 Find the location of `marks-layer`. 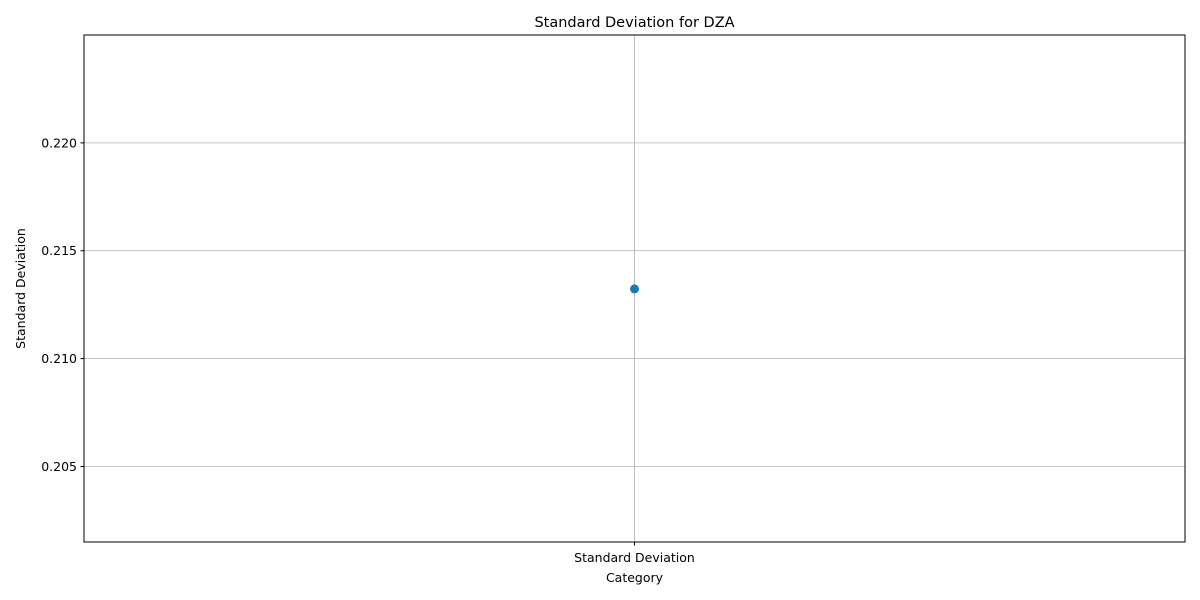

marks-layer is located at coordinates (634, 289).